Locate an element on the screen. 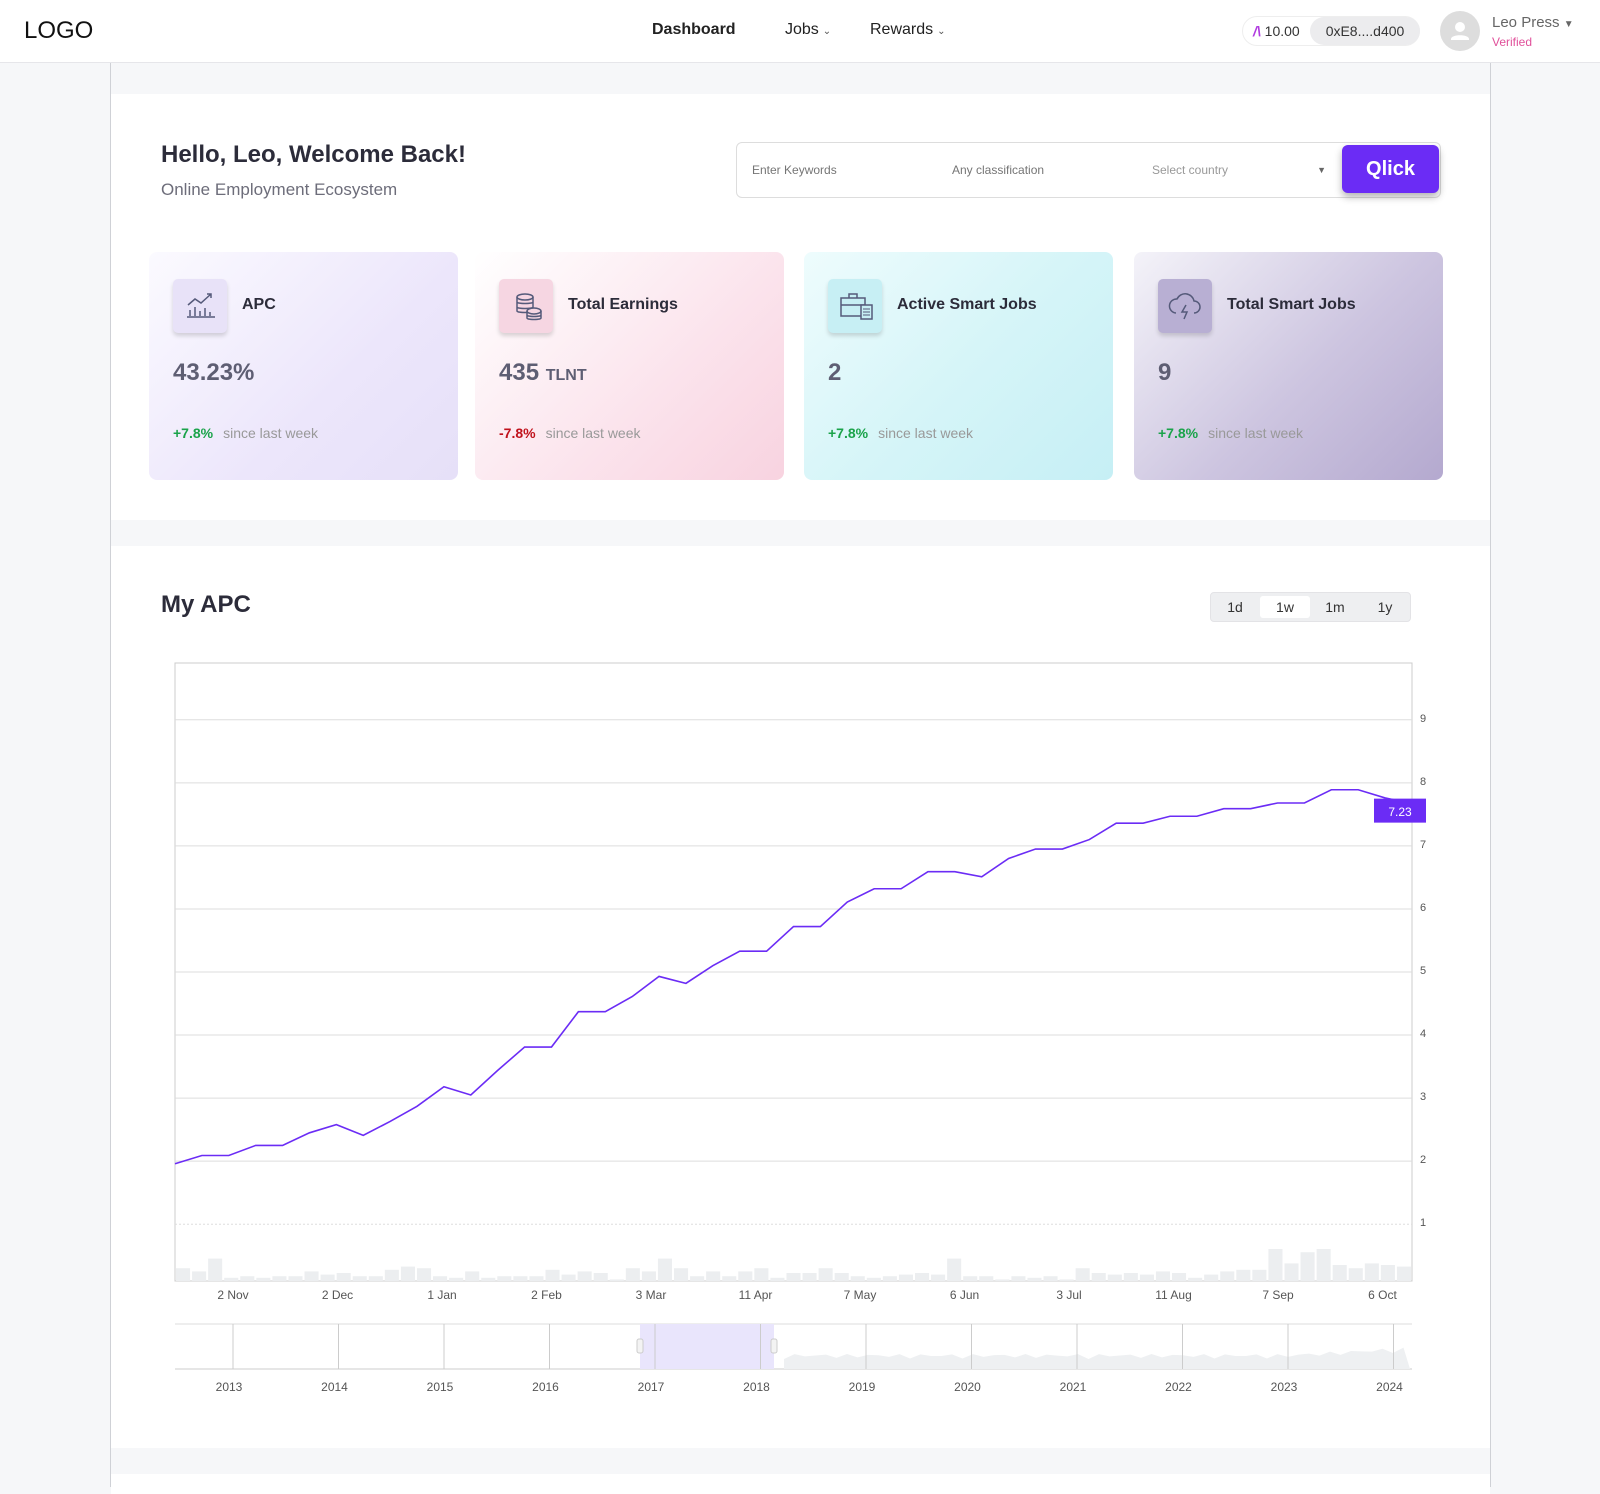  y-tick-label: 9 is located at coordinates (1423, 718).